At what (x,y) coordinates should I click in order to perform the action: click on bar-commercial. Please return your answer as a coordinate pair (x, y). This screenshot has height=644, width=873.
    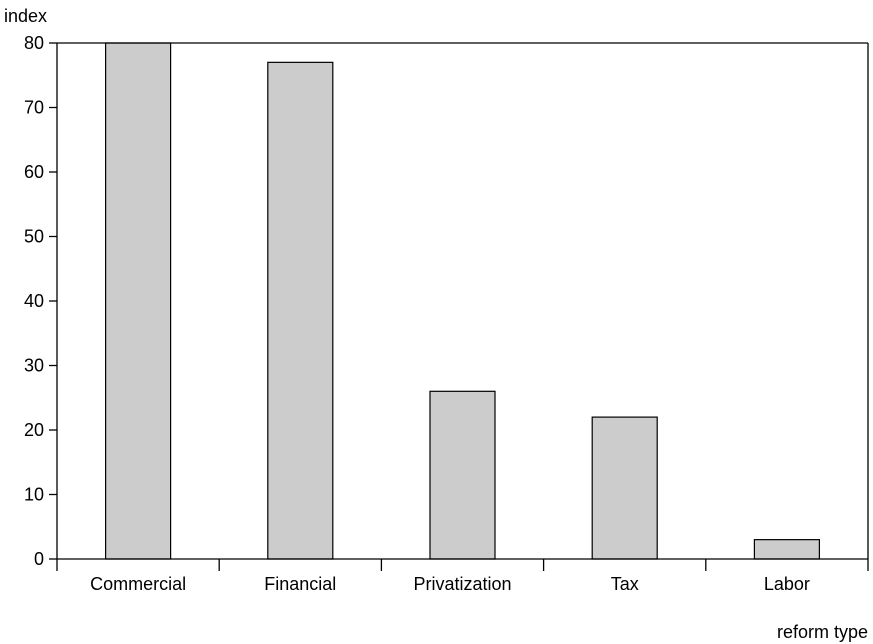
    Looking at the image, I should click on (138, 301).